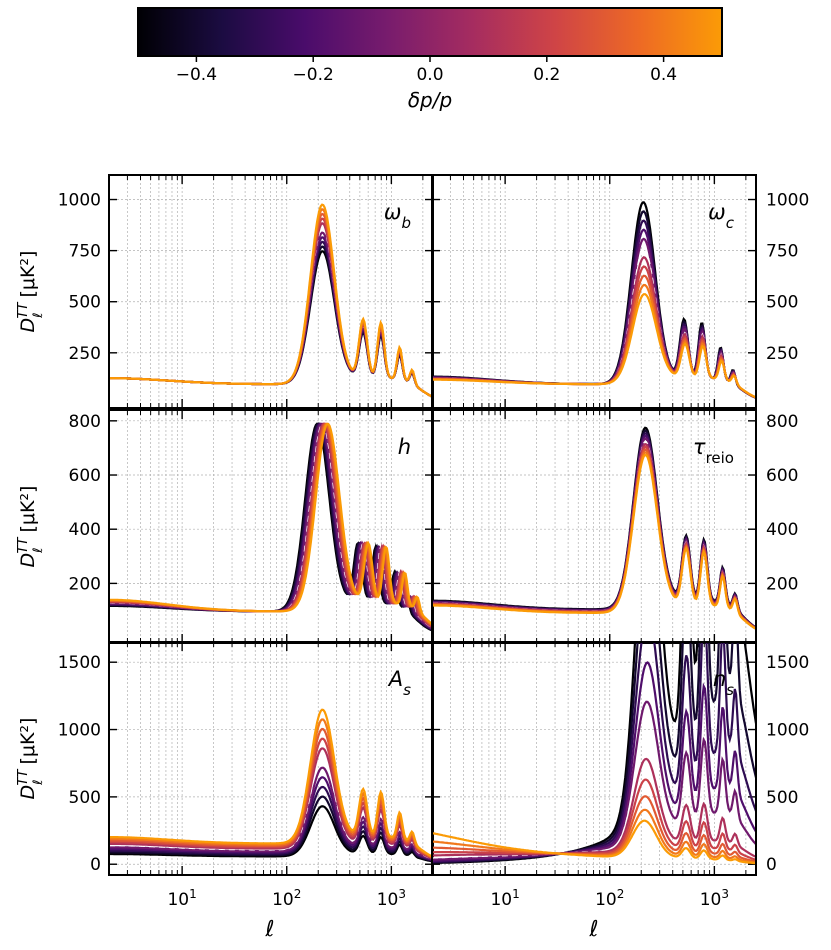 The height and width of the screenshot is (950, 831). I want to click on x-axis-labels: ℓ ℓ, so click(431, 929).